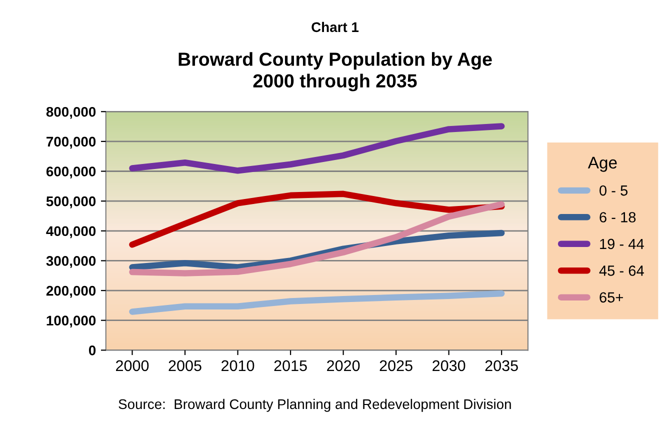 The width and height of the screenshot is (670, 426). What do you see at coordinates (92, 351) in the screenshot?
I see `y-tick-label: 0` at bounding box center [92, 351].